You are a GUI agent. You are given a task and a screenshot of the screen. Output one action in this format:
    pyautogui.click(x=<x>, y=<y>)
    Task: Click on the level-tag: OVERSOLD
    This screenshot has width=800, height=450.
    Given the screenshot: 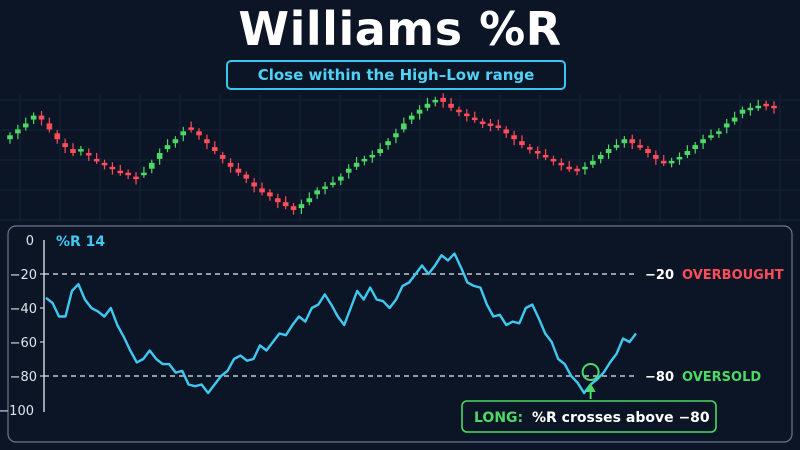 What is the action you would take?
    pyautogui.click(x=721, y=377)
    